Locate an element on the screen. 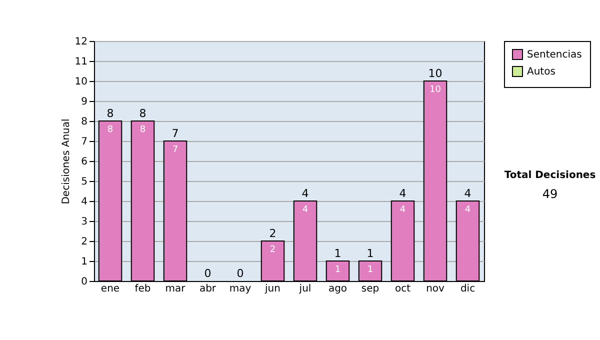 Image resolution: width=600 pixels, height=340 pixels. y-tick-label: 1 is located at coordinates (84, 262).